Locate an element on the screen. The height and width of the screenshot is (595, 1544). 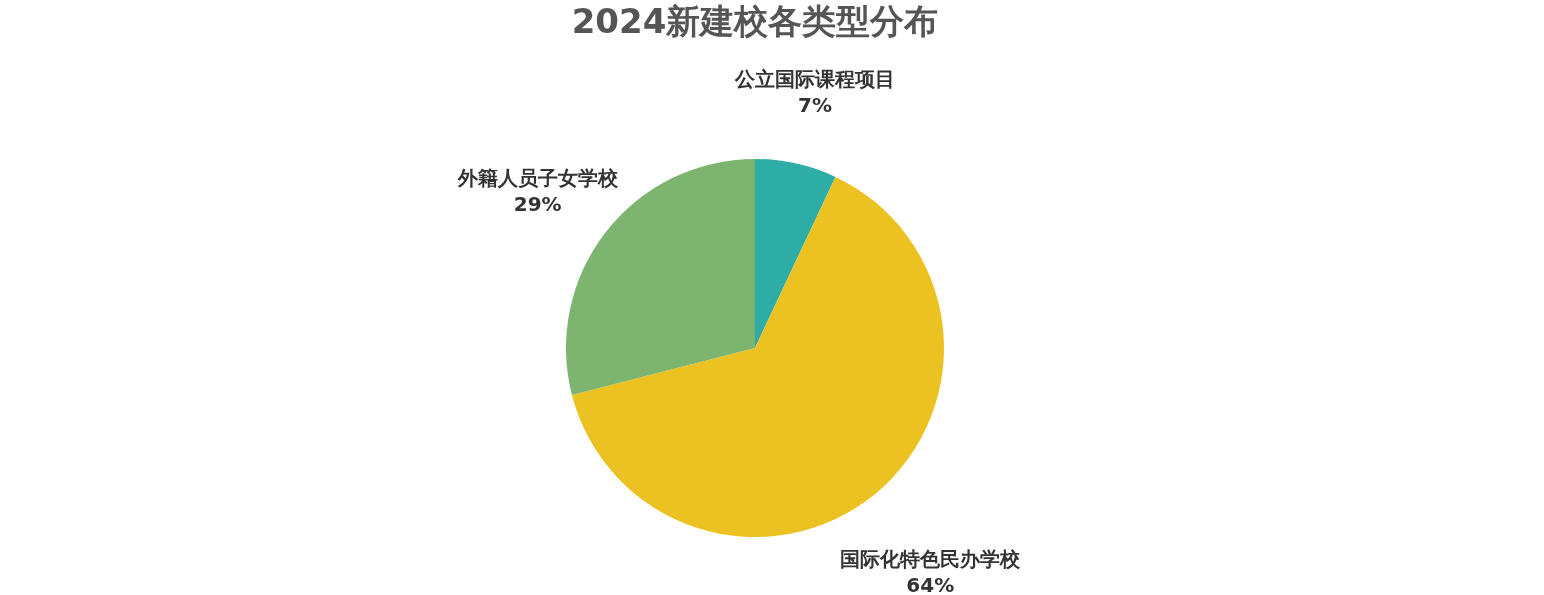
chart-title: 2024新建校各类型分布 is located at coordinates (755, 20).